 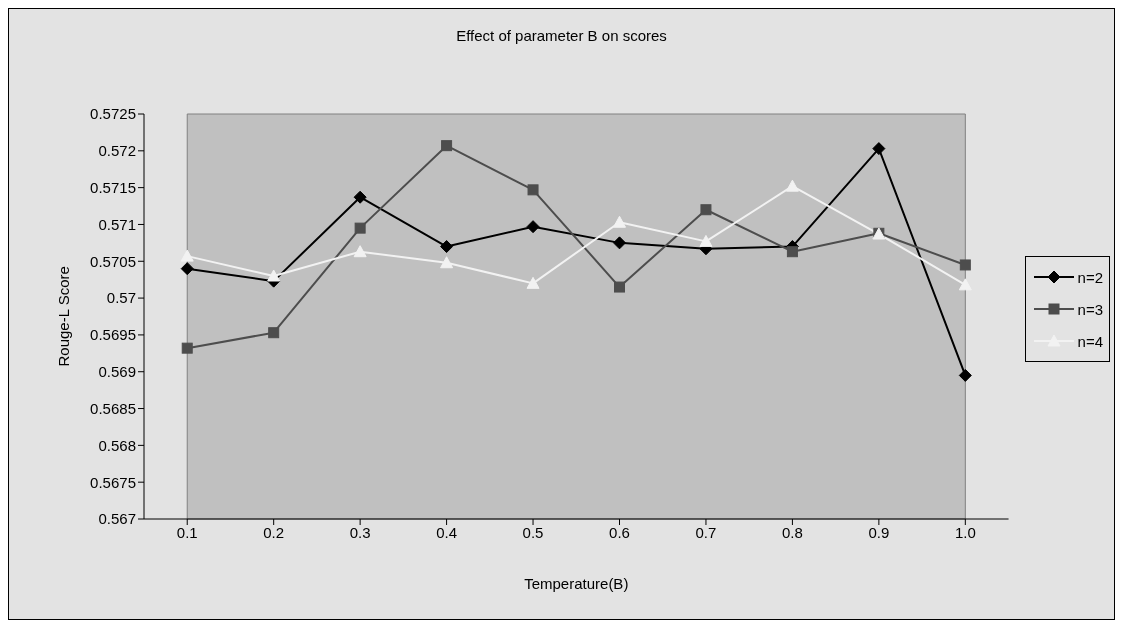 What do you see at coordinates (561, 35) in the screenshot?
I see `chart-title: Effect of parameter B on scores` at bounding box center [561, 35].